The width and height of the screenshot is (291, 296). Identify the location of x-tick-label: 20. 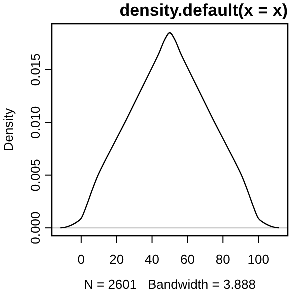
(117, 259).